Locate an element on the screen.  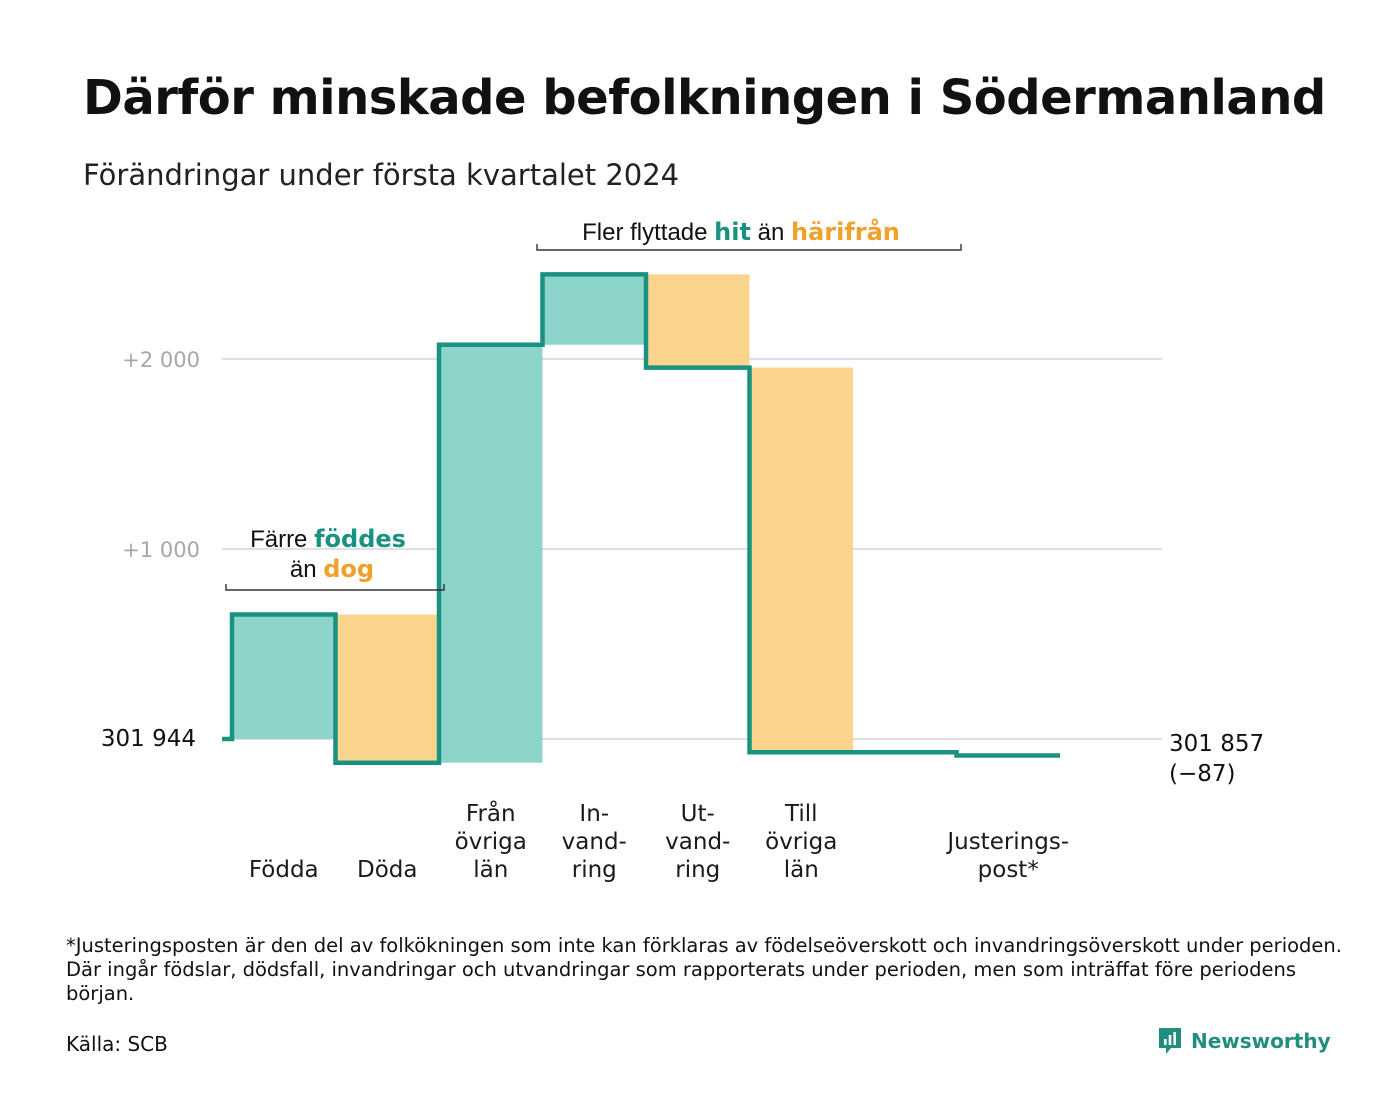
category-label: Födda is located at coordinates (284, 870).